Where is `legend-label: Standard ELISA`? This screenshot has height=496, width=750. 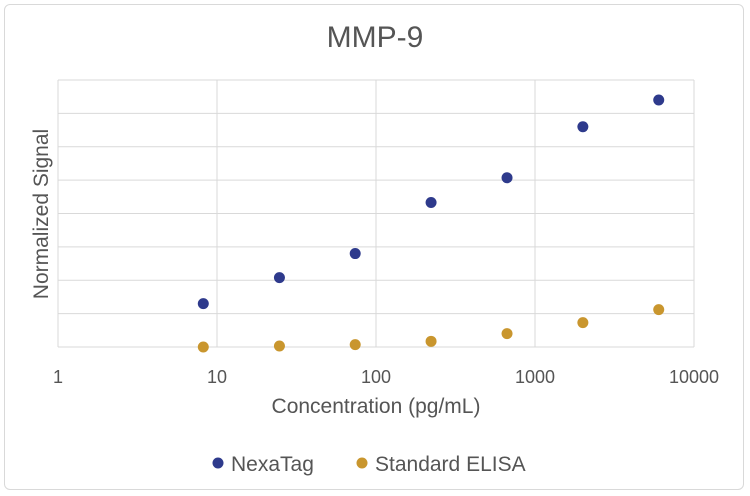
legend-label: Standard ELISA is located at coordinates (450, 464).